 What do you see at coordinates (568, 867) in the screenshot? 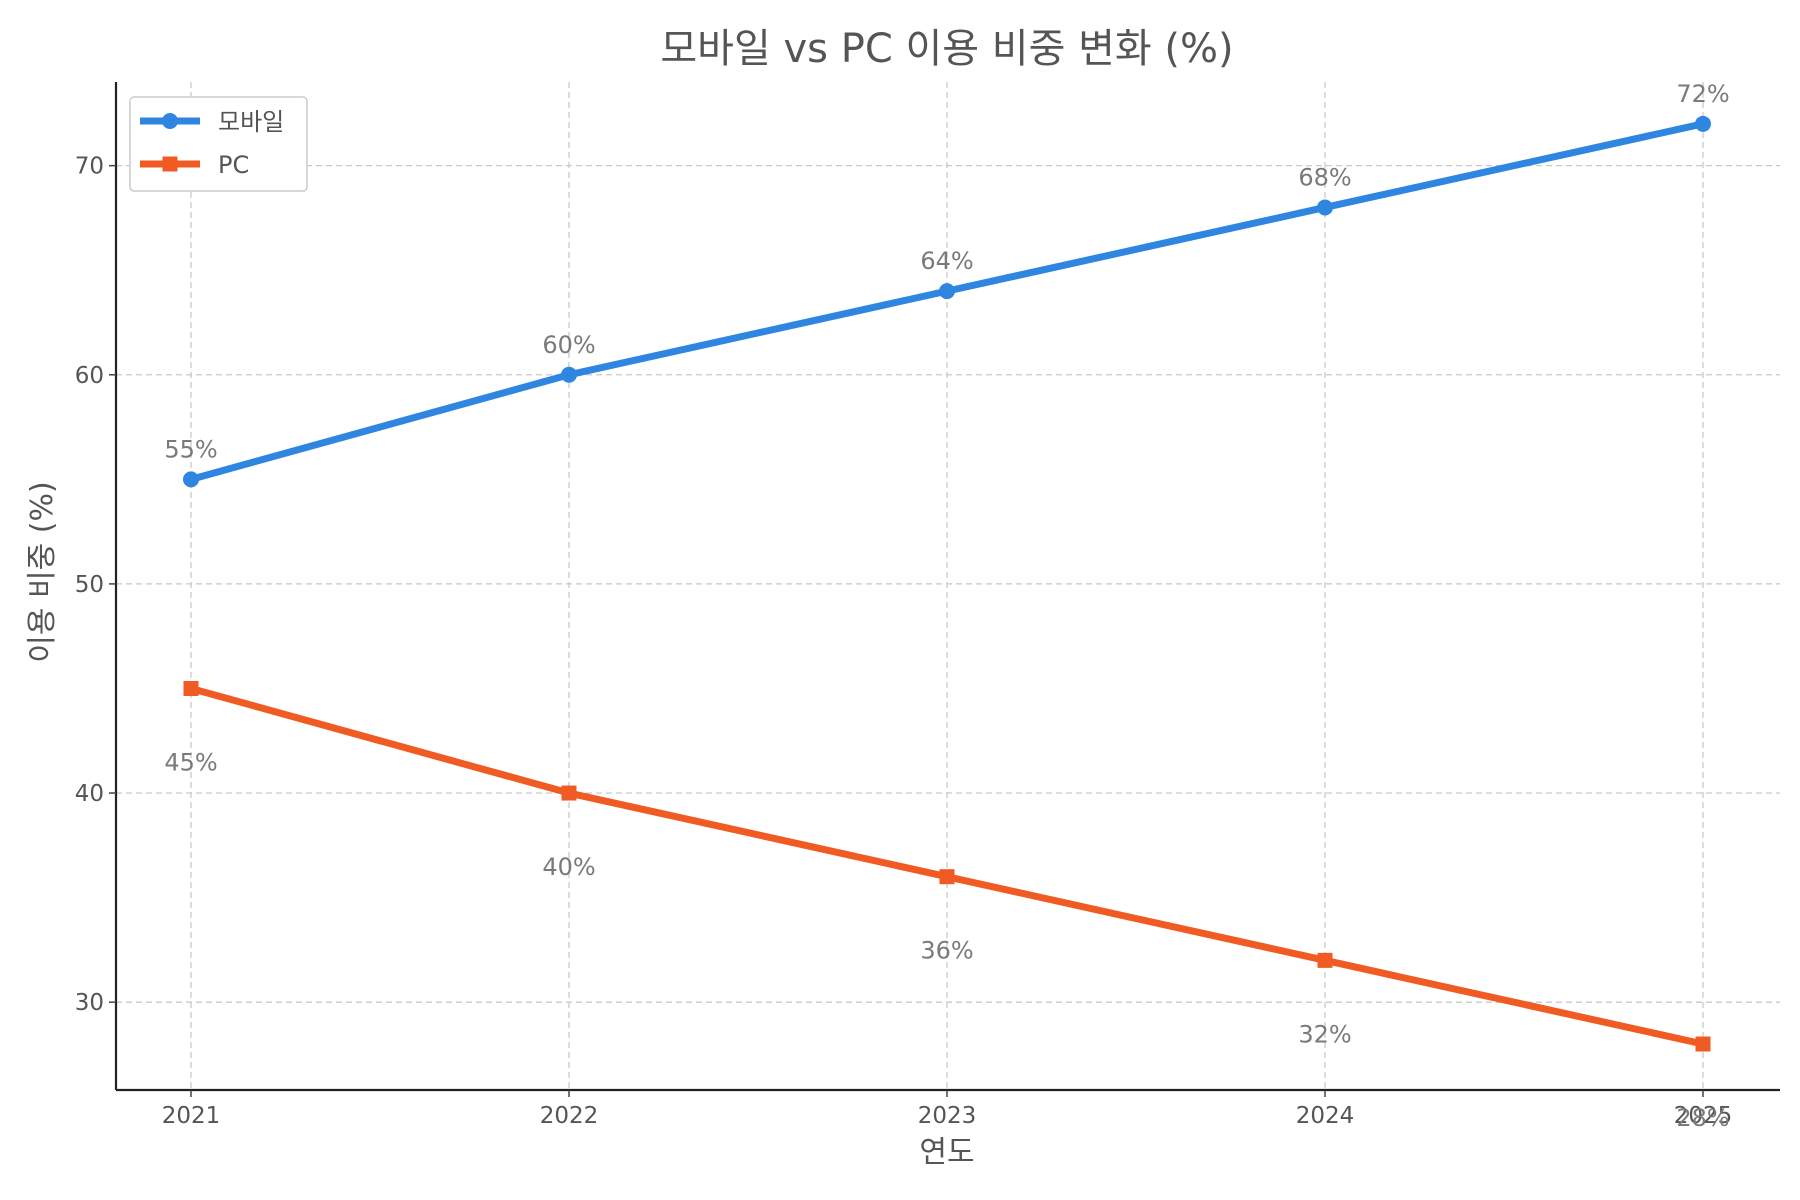
I see `data-label: 40%` at bounding box center [568, 867].